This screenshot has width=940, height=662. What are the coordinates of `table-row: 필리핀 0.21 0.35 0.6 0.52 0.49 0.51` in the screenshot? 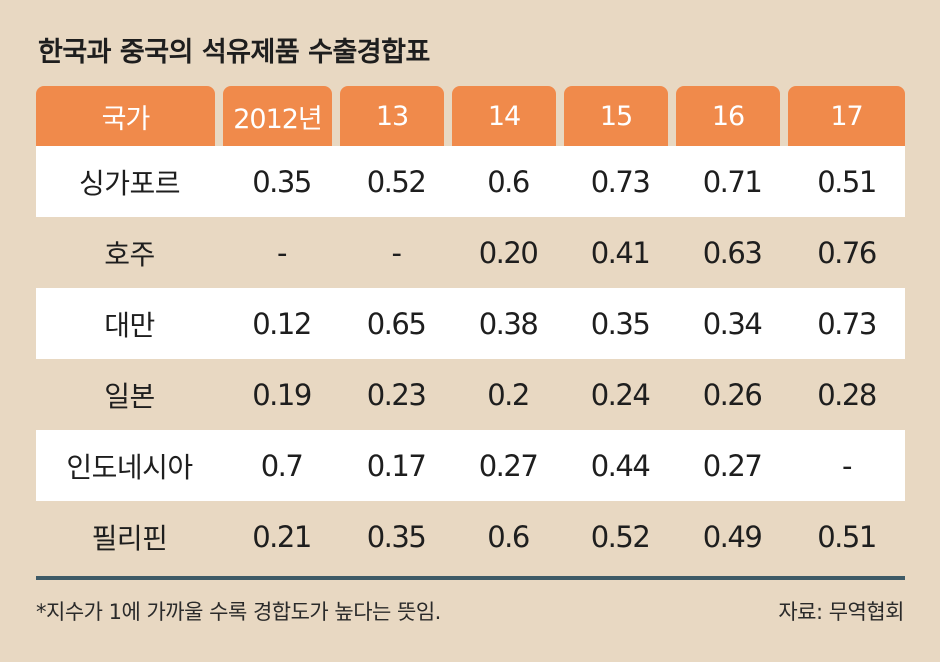 It's located at (470, 536).